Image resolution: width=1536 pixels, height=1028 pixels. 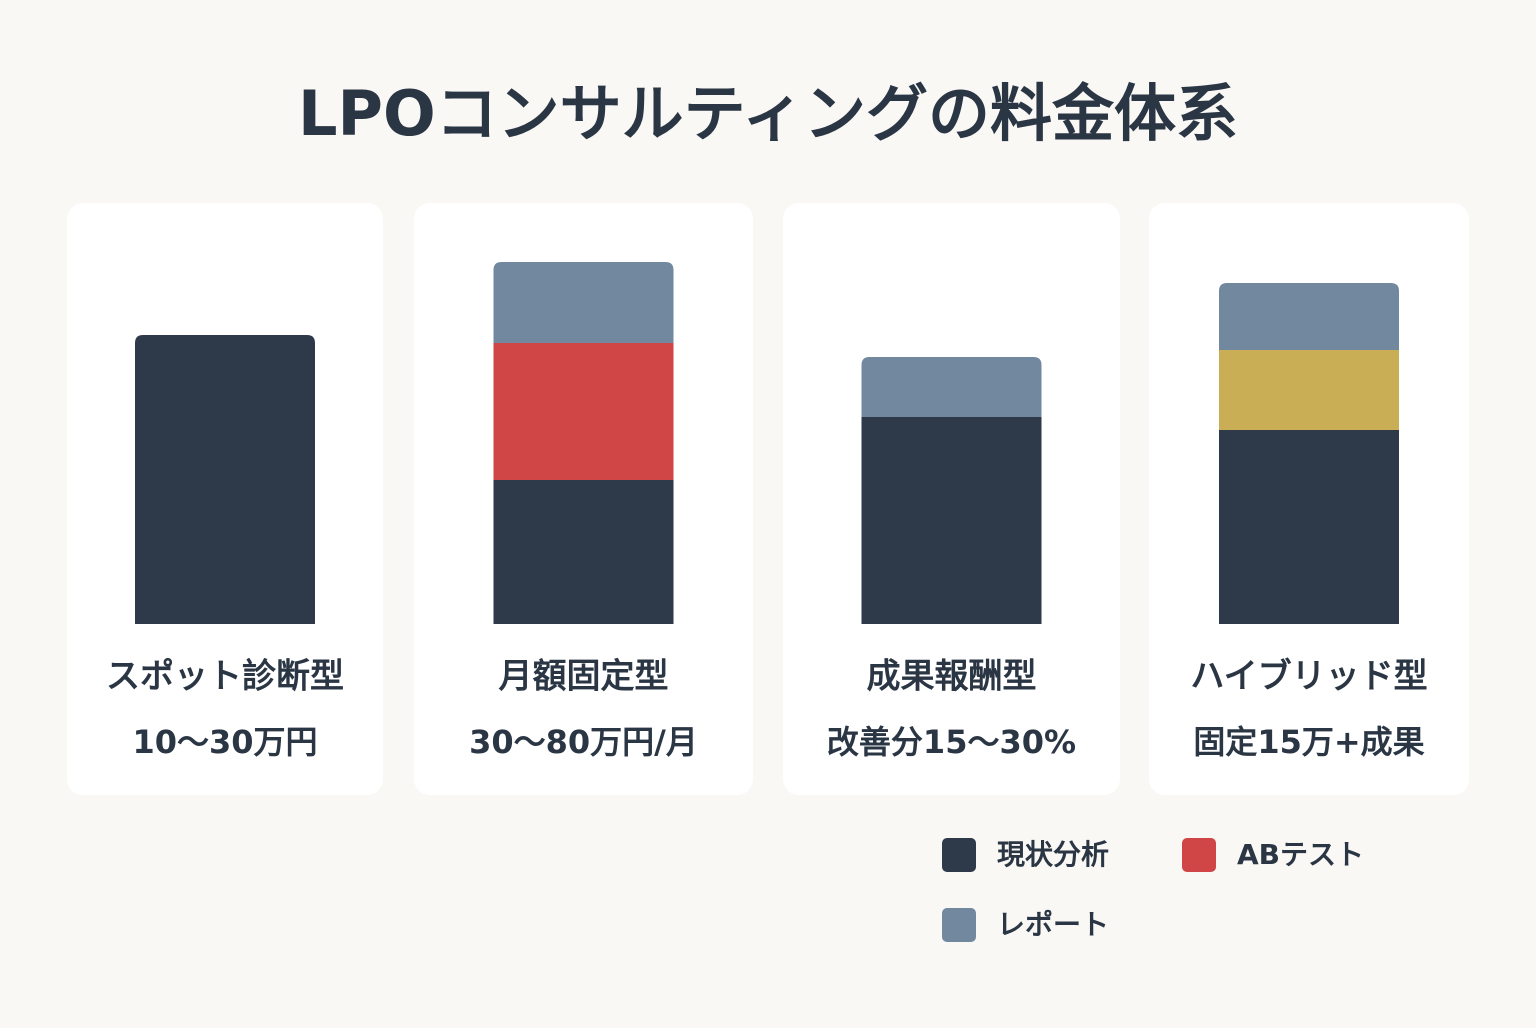 I want to click on price-label: 10〜30万円, so click(x=224, y=742).